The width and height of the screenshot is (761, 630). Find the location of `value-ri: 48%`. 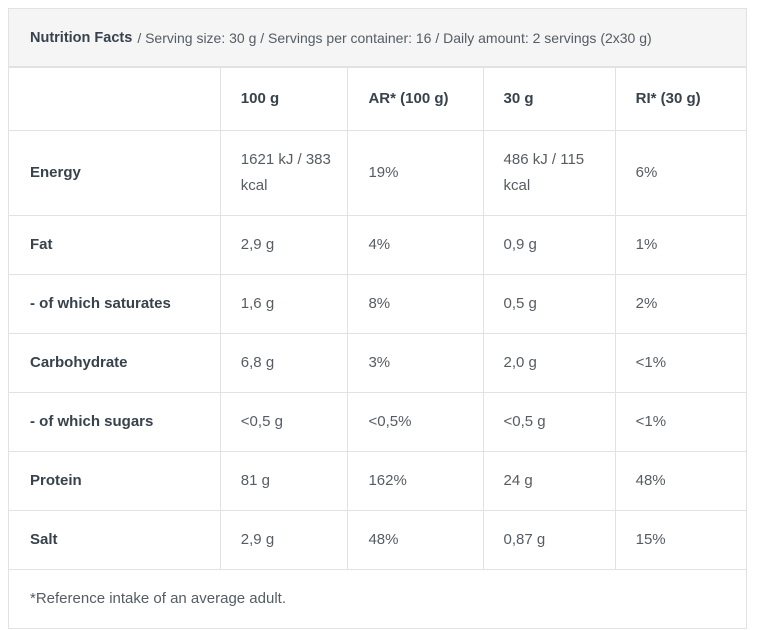

value-ri: 48% is located at coordinates (681, 481).